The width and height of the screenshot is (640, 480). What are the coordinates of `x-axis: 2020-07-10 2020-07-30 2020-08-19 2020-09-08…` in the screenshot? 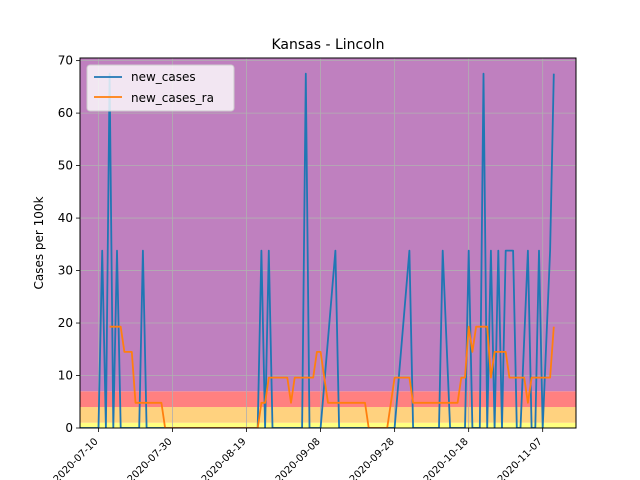 It's located at (298, 454).